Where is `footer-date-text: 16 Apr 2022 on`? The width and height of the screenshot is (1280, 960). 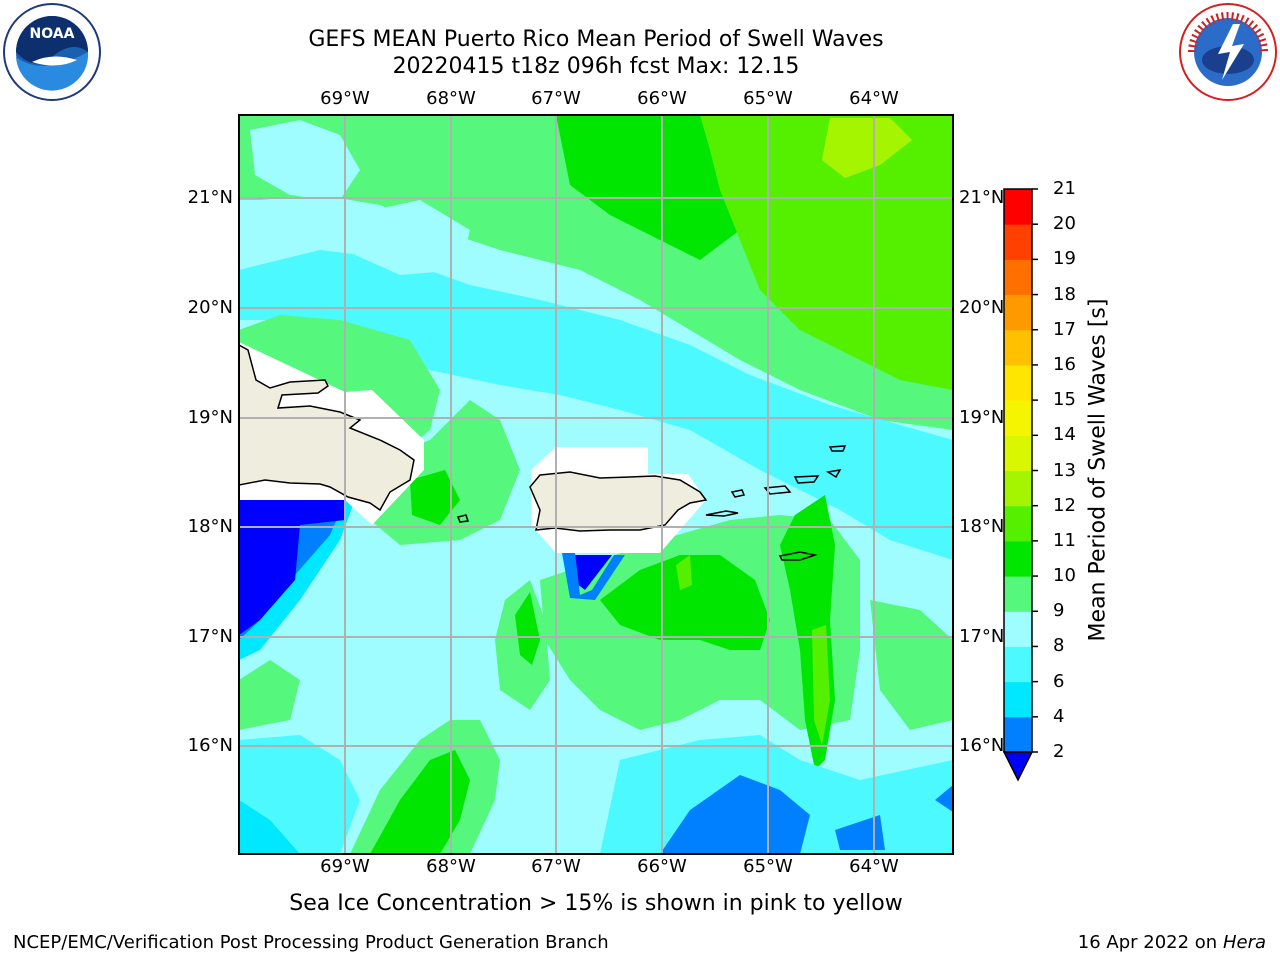
footer-date-text: 16 Apr 2022 on is located at coordinates (1150, 942).